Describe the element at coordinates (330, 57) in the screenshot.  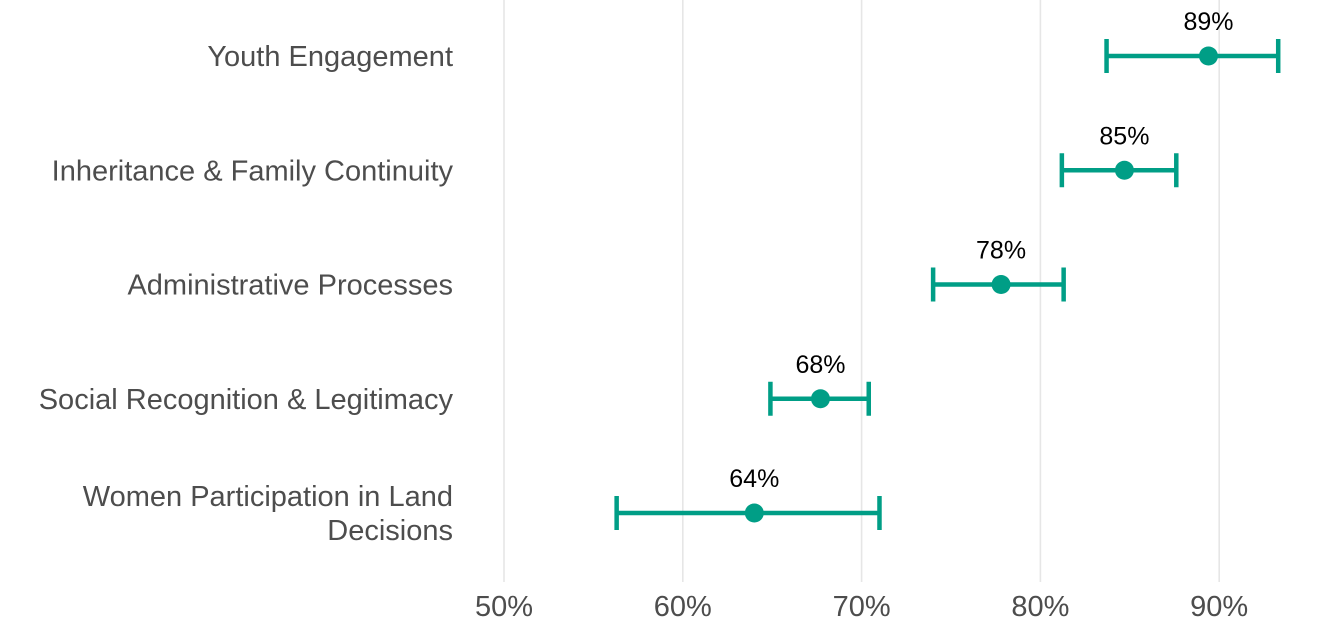
I see `category-label: Youth Engagement` at that location.